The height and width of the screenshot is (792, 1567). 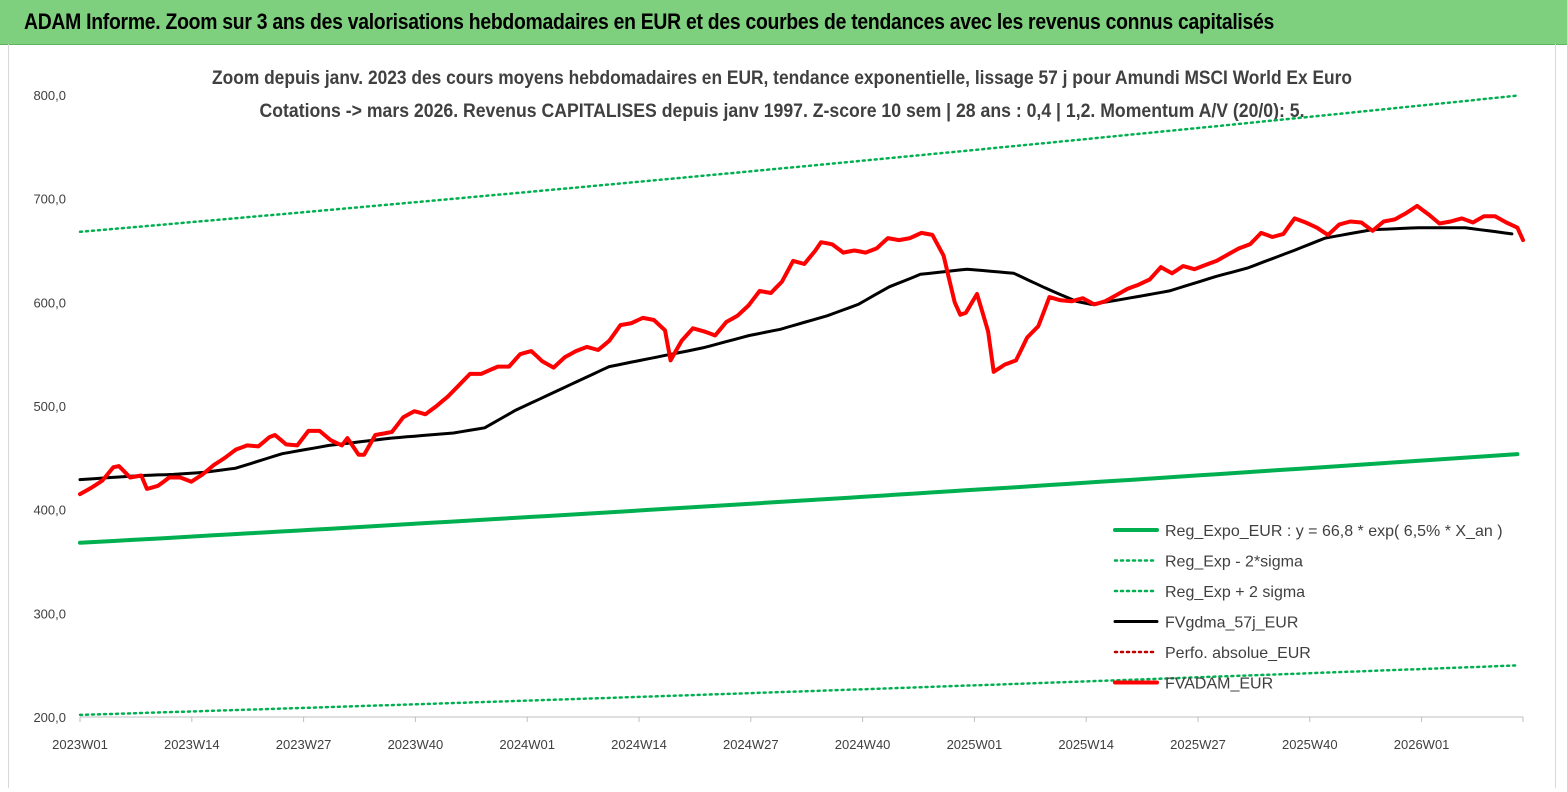 What do you see at coordinates (751, 744) in the screenshot?
I see `x-tick-label: 2024W27` at bounding box center [751, 744].